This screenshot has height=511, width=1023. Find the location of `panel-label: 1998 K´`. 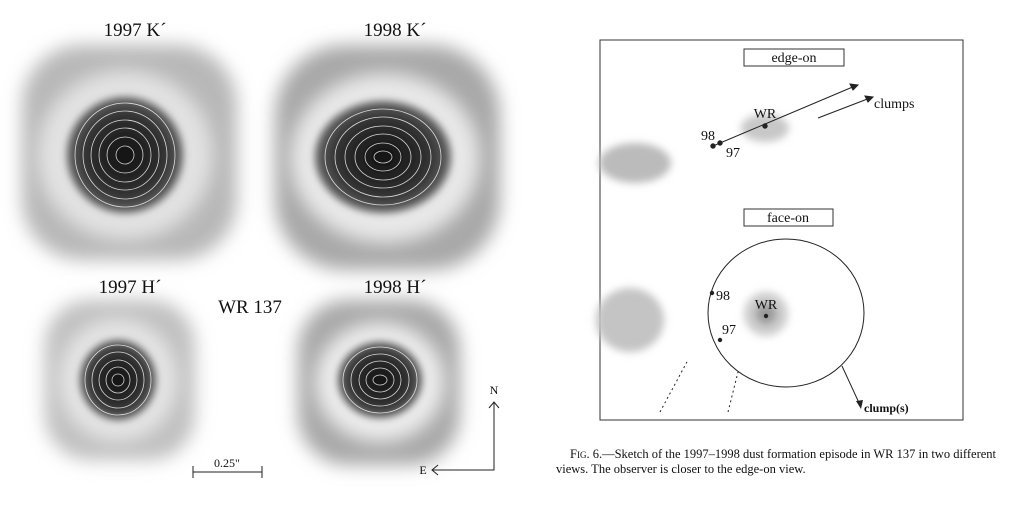

panel-label: 1998 K´ is located at coordinates (395, 30).